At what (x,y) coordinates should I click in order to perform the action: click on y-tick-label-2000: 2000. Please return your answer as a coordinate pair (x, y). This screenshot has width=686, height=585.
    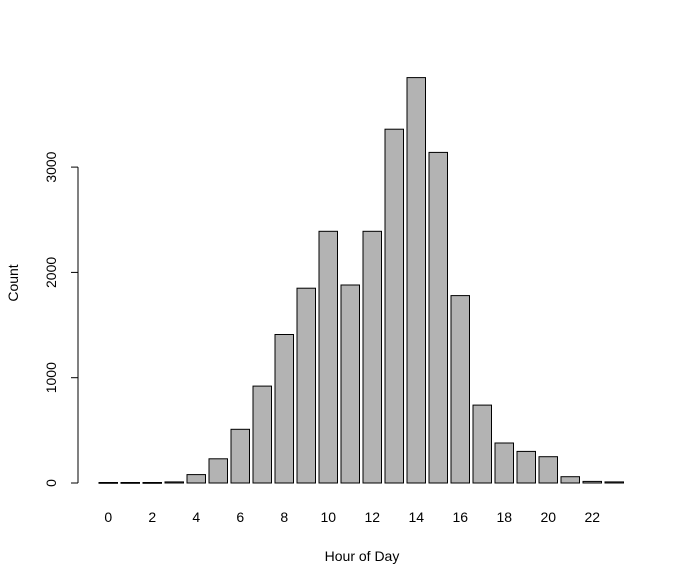
    Looking at the image, I should click on (51, 272).